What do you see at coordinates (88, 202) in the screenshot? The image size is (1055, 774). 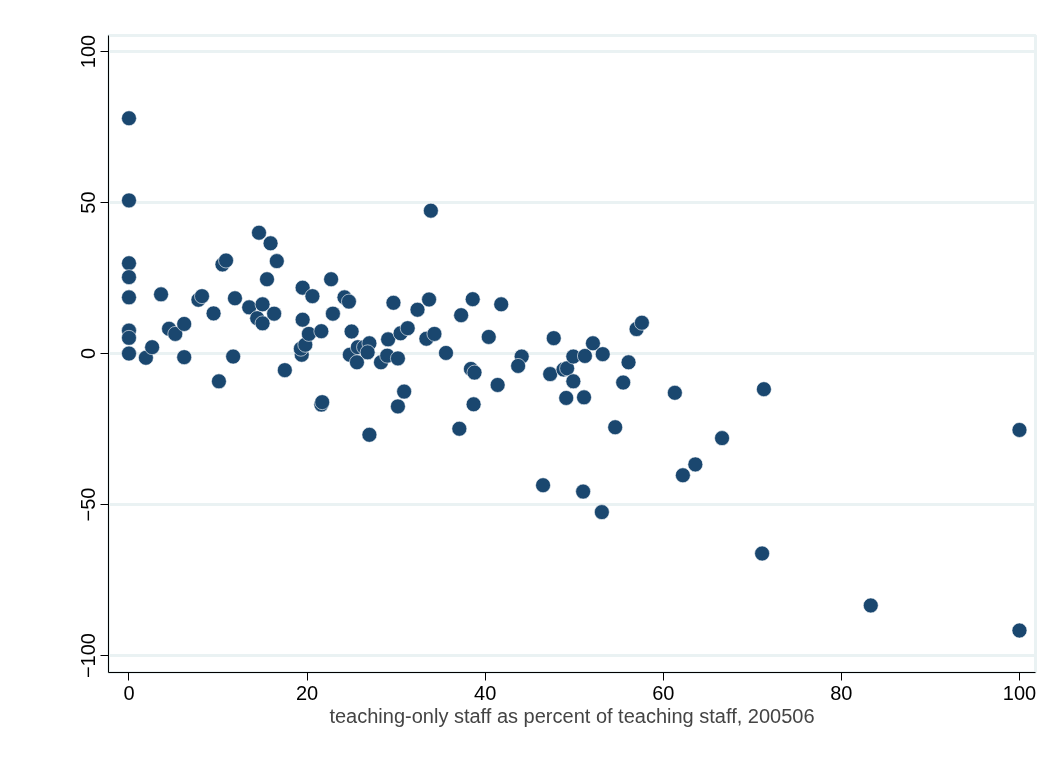 I see `y-tick-label: 50` at bounding box center [88, 202].